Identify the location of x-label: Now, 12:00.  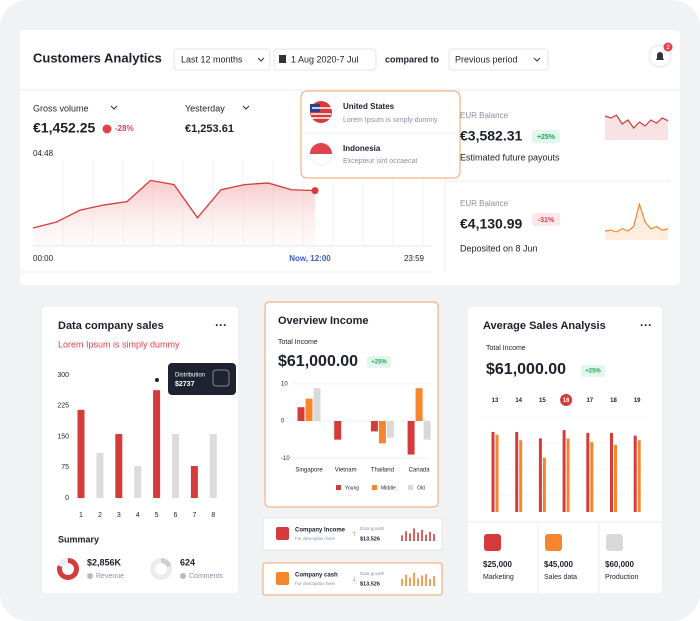
(310, 258).